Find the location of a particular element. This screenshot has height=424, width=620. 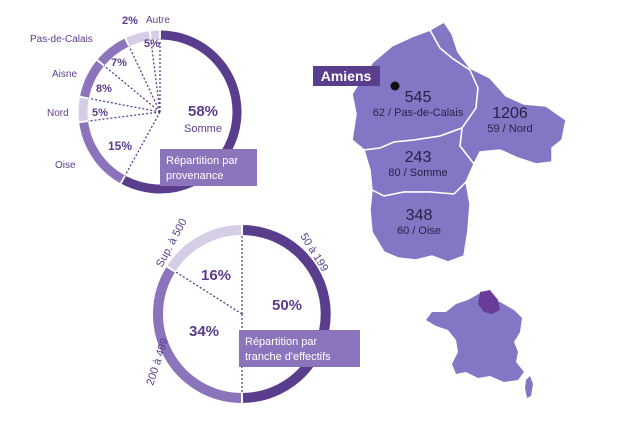

map-value-oise: 348 is located at coordinates (419, 215).